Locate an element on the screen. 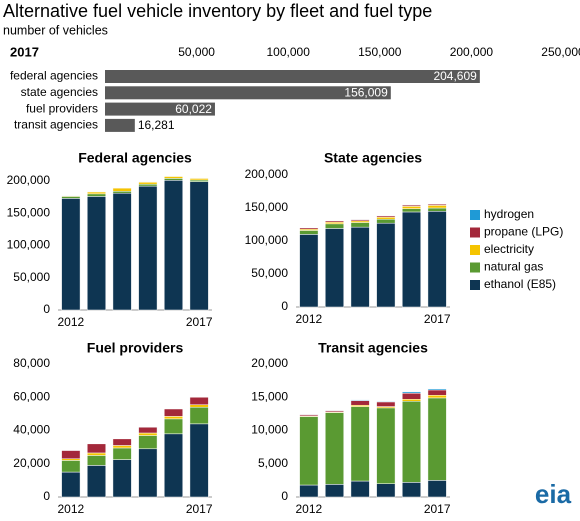  y-tick-label: 150,000 is located at coordinates (29, 212).